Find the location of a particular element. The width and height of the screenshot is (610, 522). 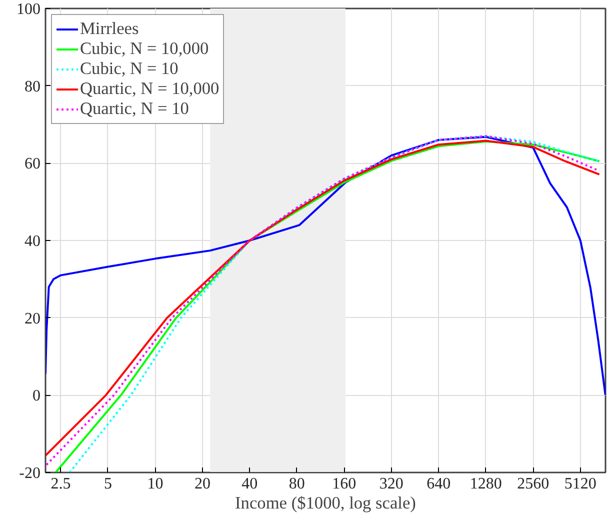

x-tick-label: 40 is located at coordinates (250, 484).